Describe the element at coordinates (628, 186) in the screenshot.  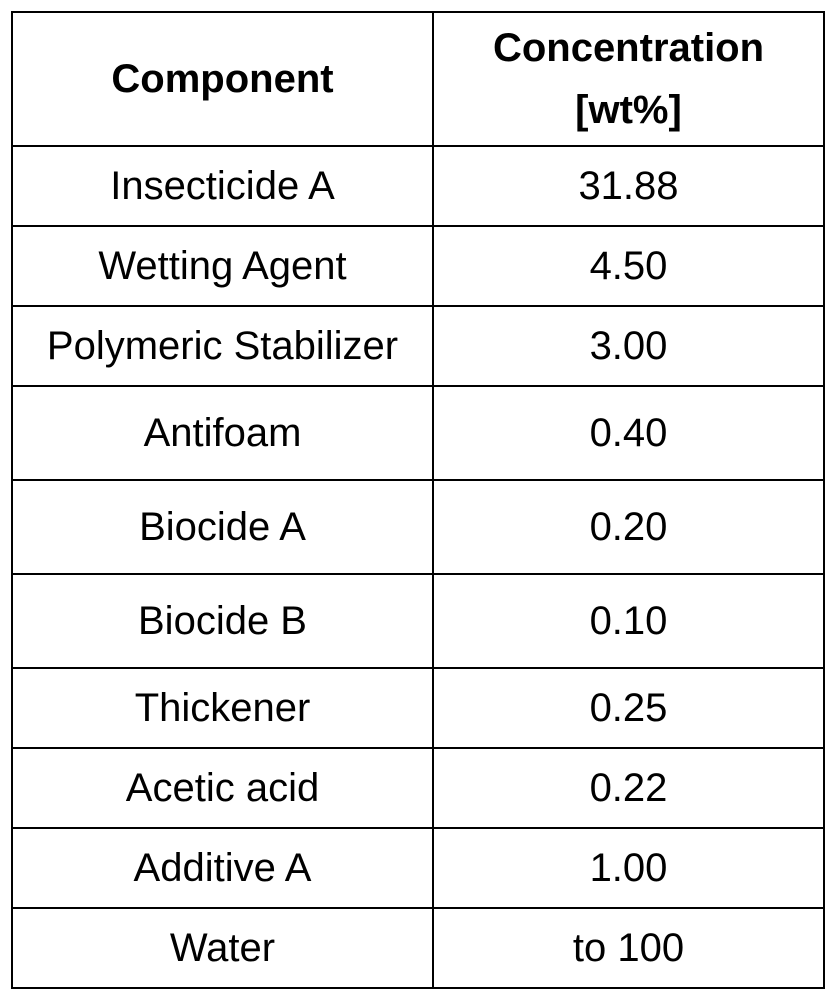
I see `concentration-cell: 31.88` at that location.